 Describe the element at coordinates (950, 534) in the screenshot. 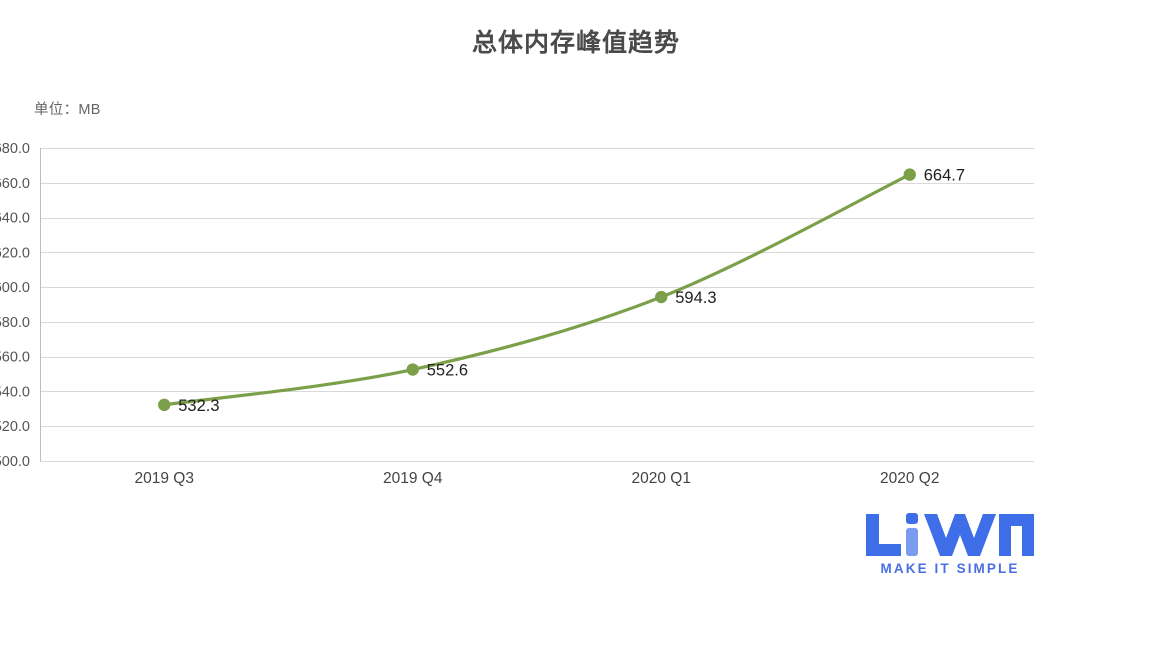

I see `liwa-logo-icon` at that location.